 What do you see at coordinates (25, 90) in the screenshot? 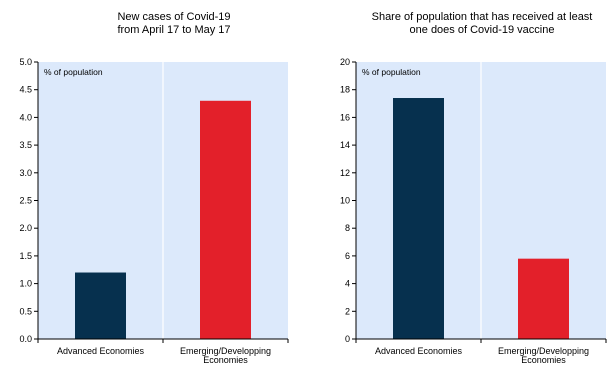
I see `y-tick-label: 4.5` at bounding box center [25, 90].